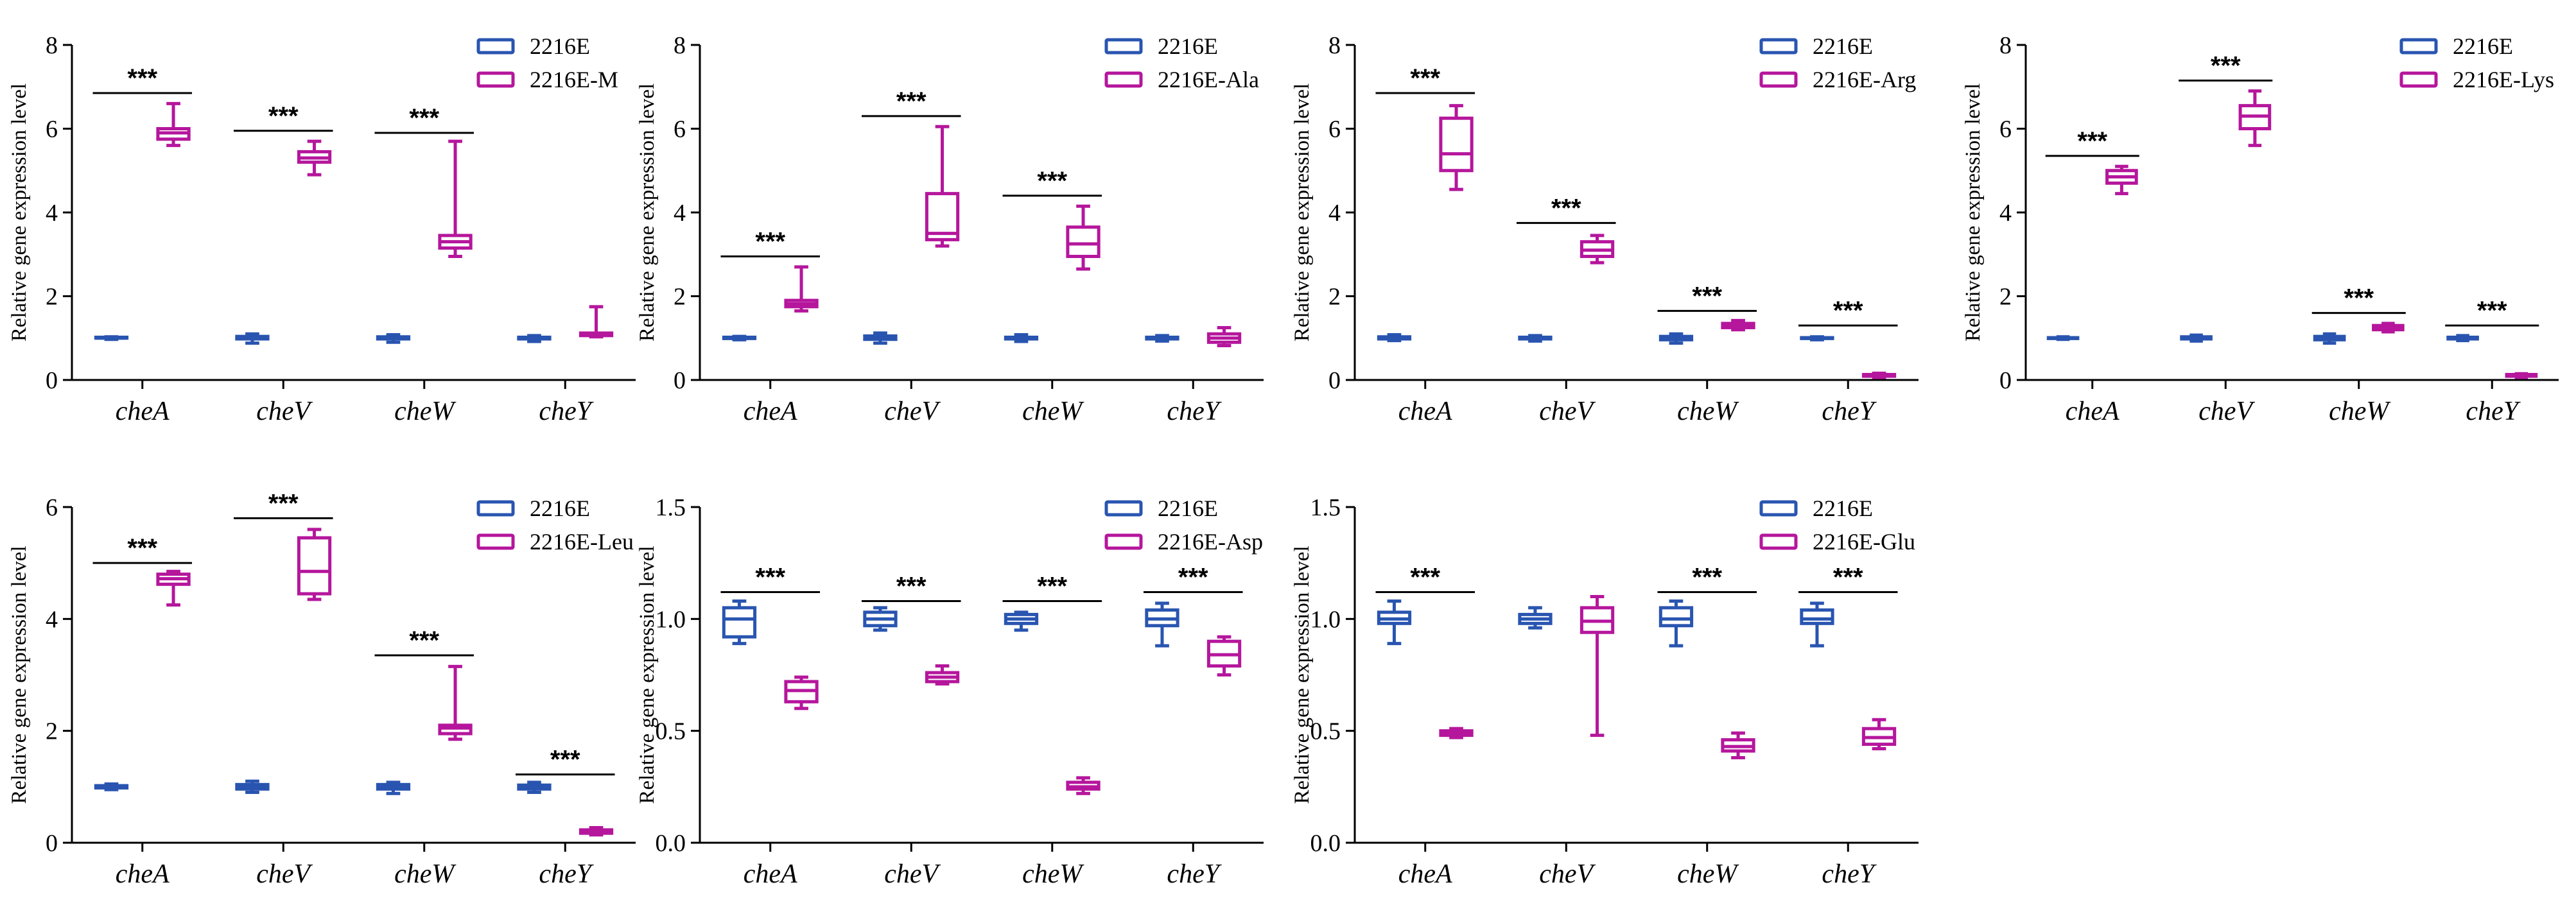 Image resolution: width=2576 pixels, height=905 pixels. I want to click on y-tick-label: 0, so click(52, 380).